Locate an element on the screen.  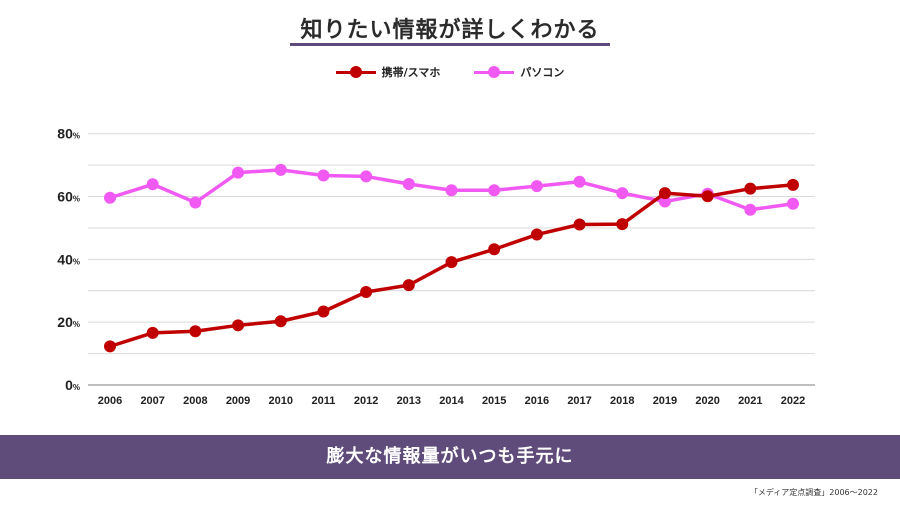
legend-item-mobile: 携帯/スマホ is located at coordinates (388, 72).